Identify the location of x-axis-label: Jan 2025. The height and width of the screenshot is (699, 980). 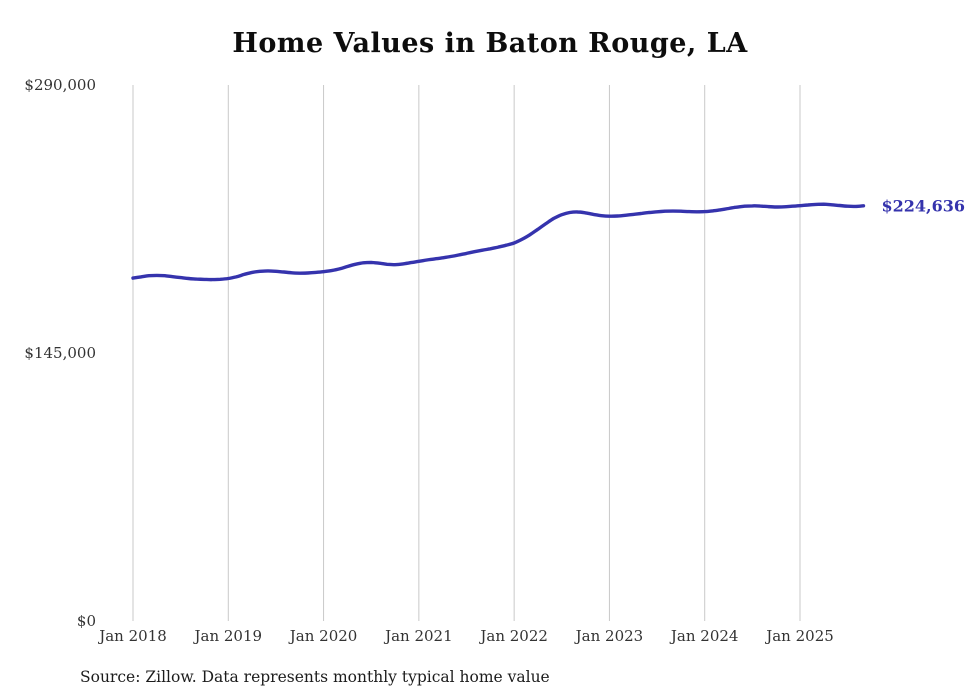
(800, 636).